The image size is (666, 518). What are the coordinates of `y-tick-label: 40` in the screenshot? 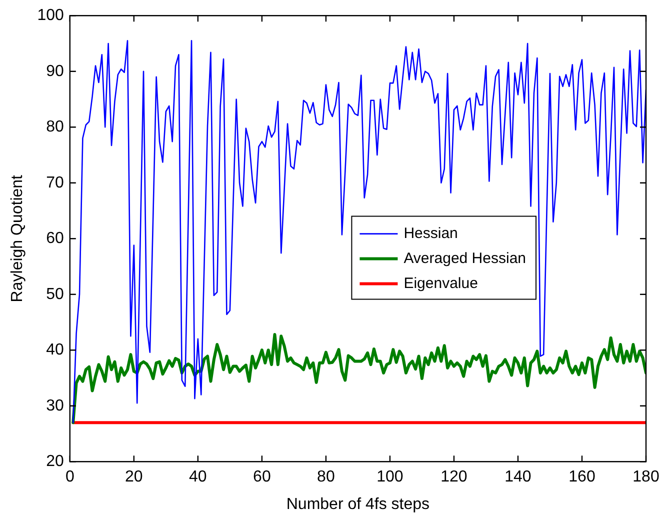 It's located at (55, 350).